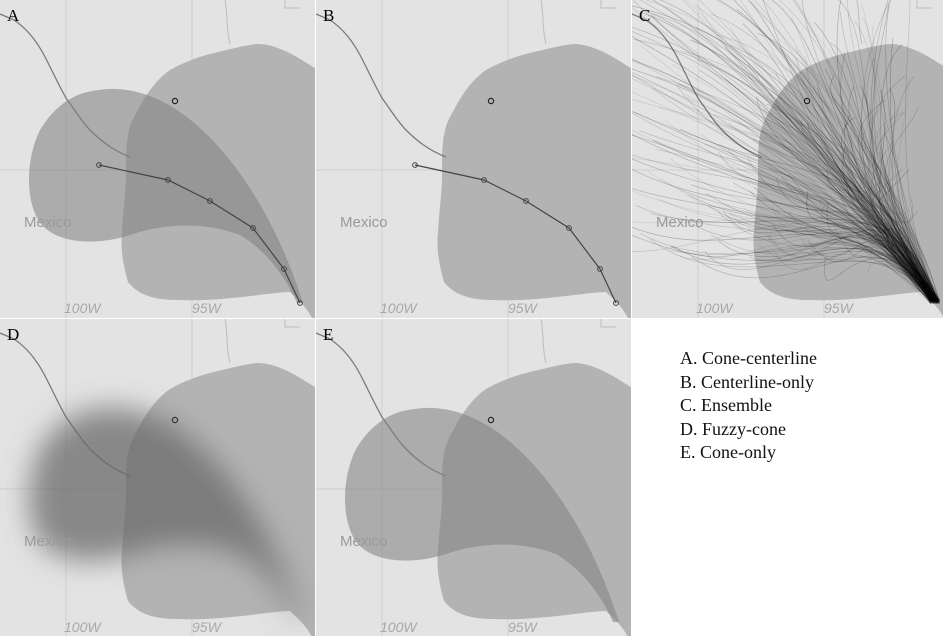 This screenshot has height=636, width=943. Describe the element at coordinates (747, 381) in the screenshot. I see `legend-item: B. Centerline-only` at that location.